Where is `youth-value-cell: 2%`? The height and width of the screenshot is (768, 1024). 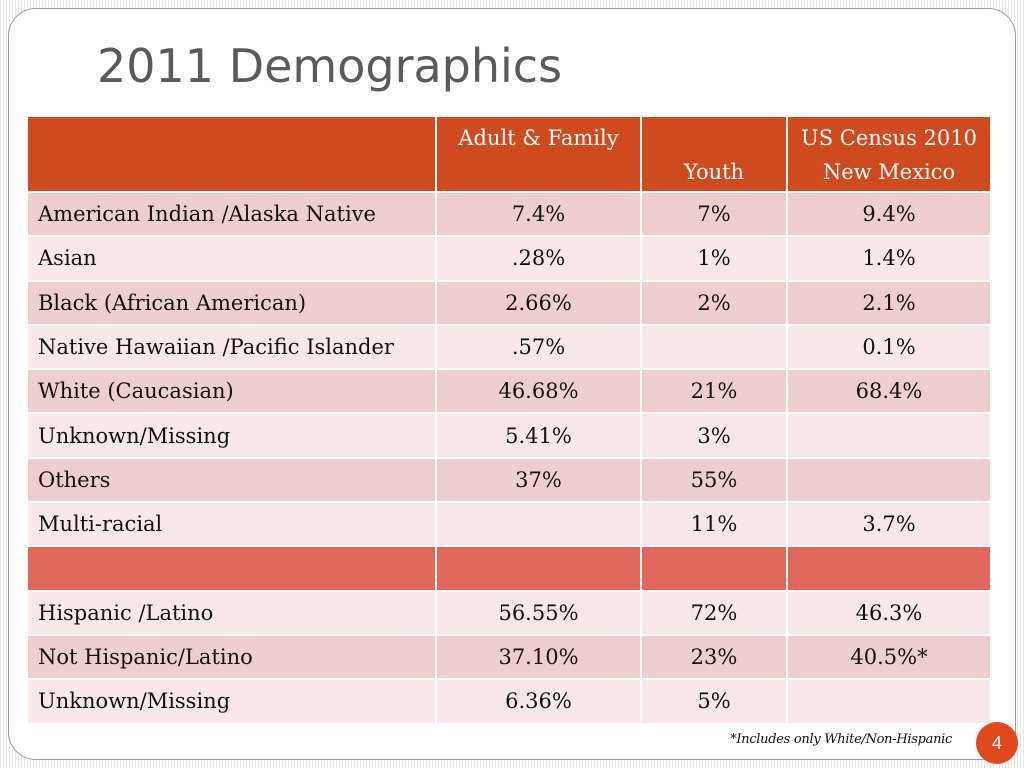 youth-value-cell: 2% is located at coordinates (714, 302).